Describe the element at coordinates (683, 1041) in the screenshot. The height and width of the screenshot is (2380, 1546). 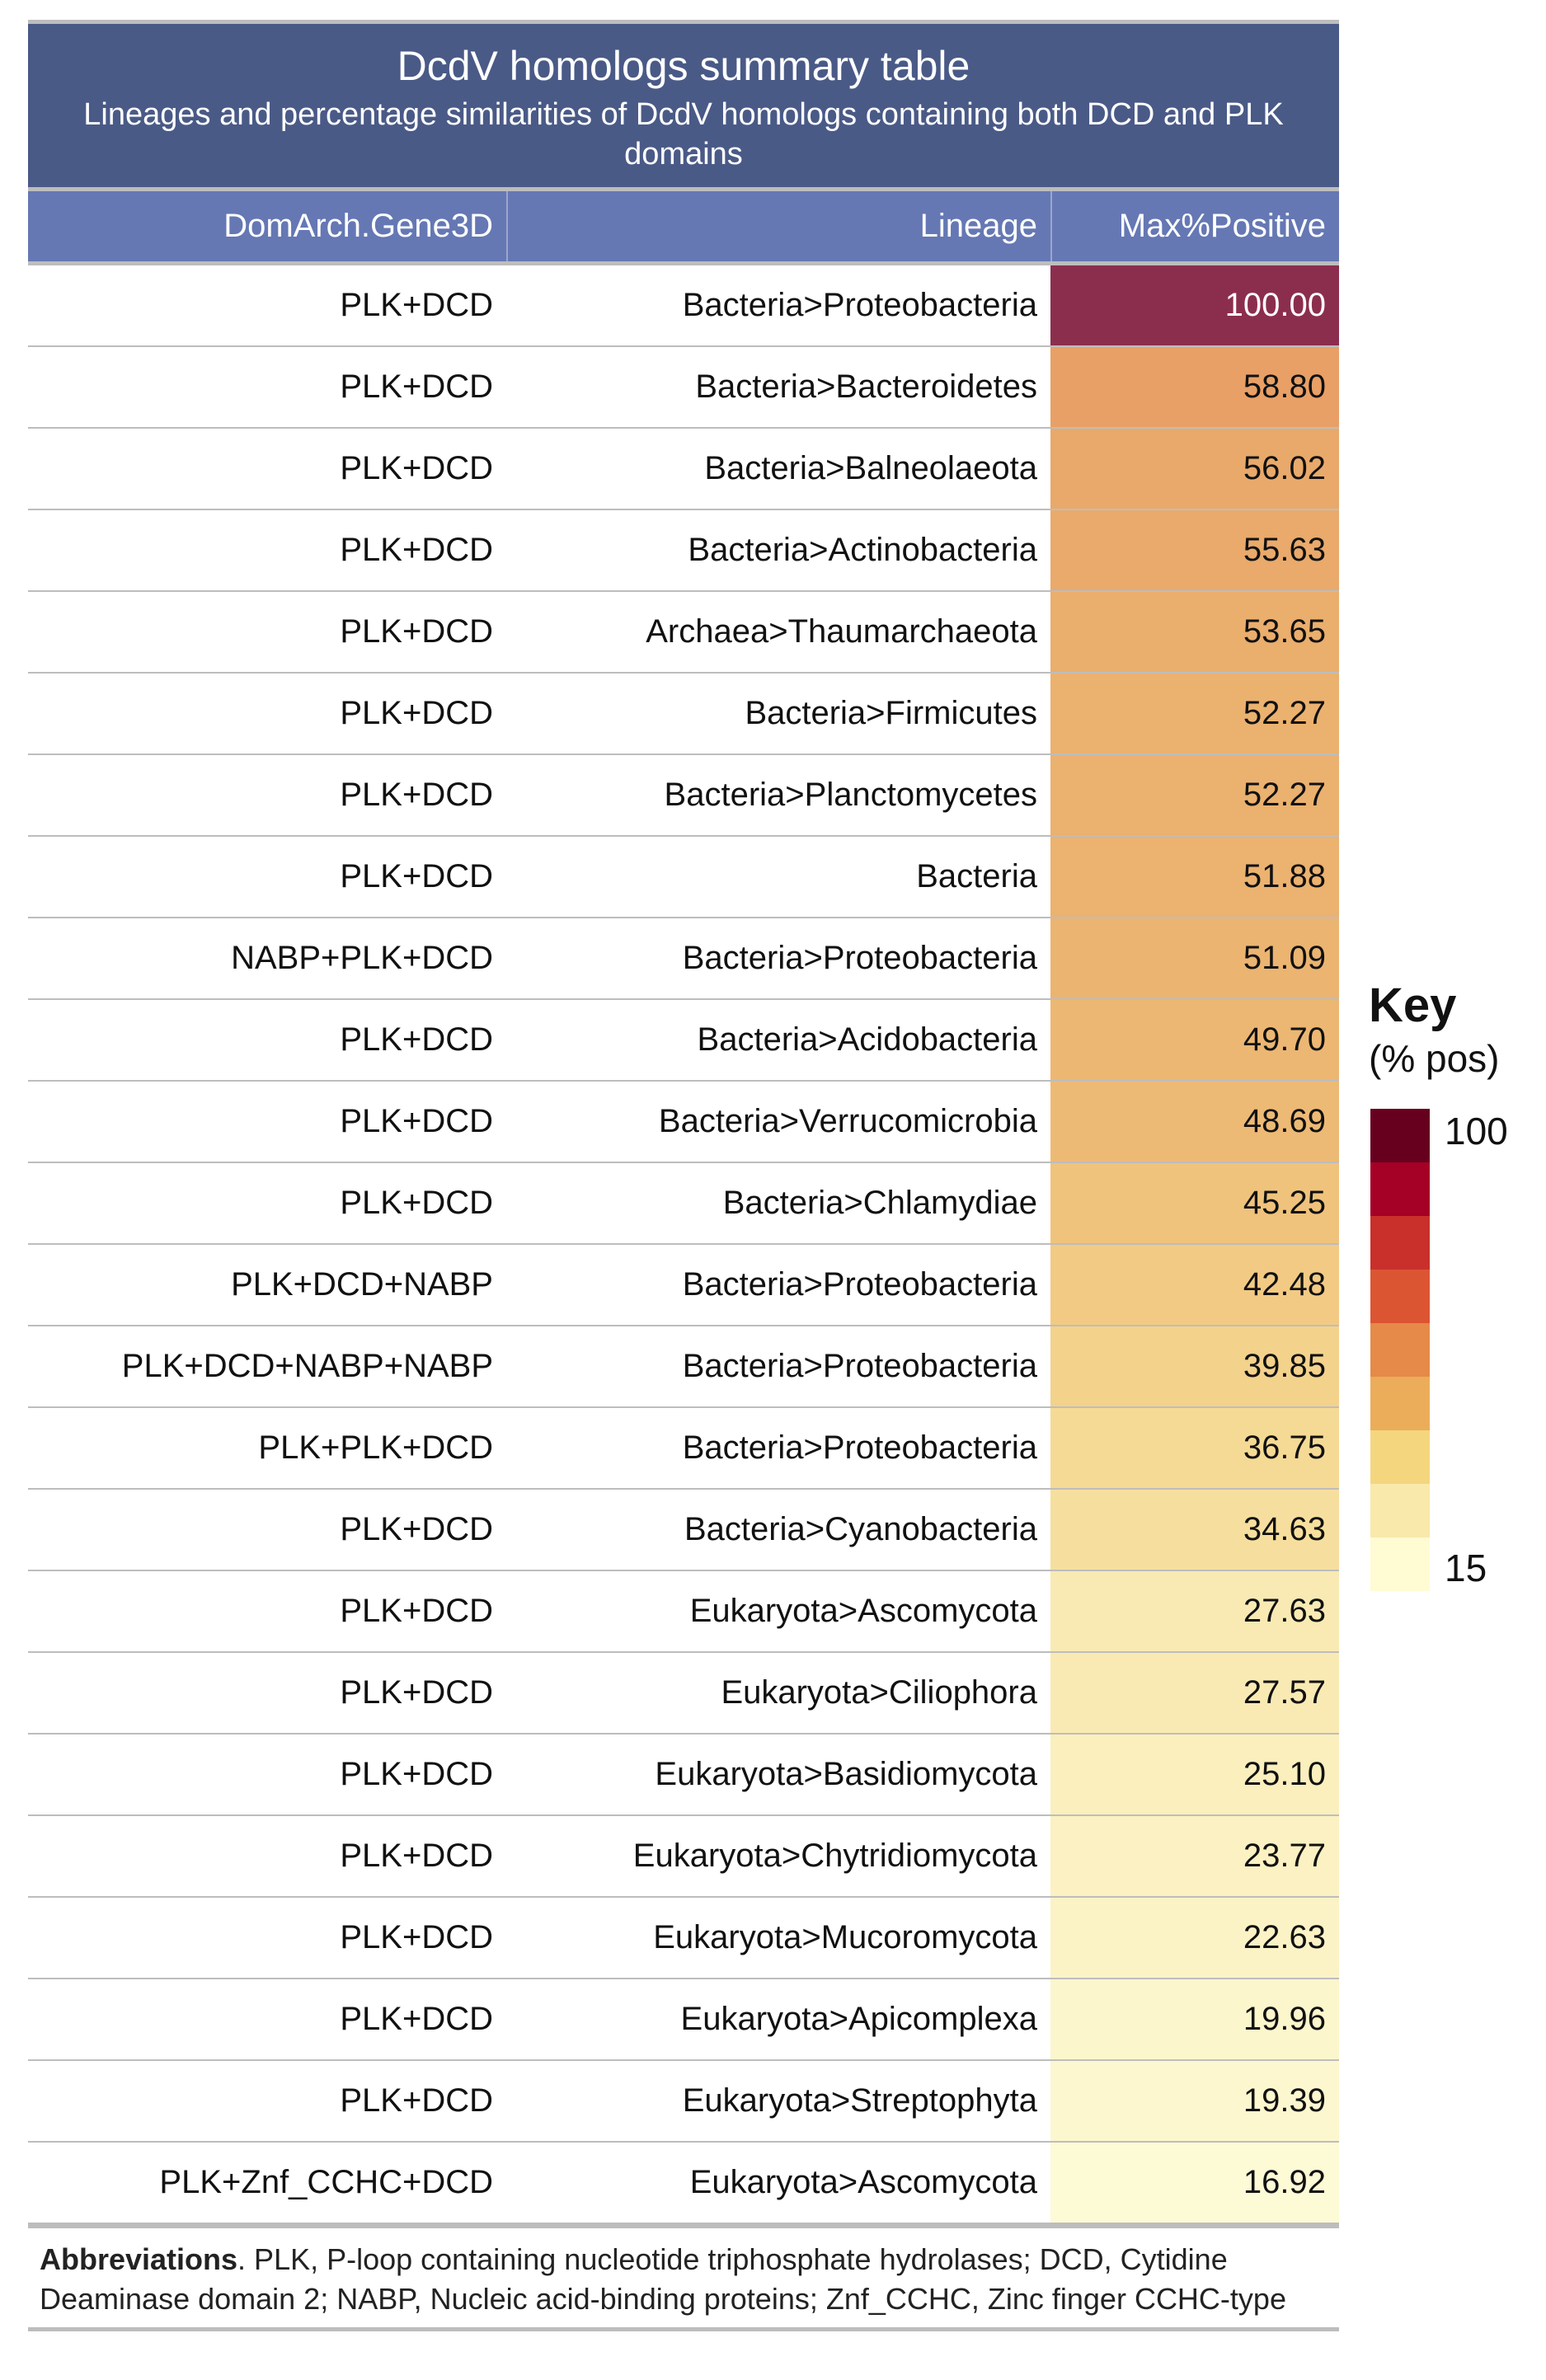
I see `table-row: PLK+DCD Bacteria>Acidobacteria 49.70` at that location.